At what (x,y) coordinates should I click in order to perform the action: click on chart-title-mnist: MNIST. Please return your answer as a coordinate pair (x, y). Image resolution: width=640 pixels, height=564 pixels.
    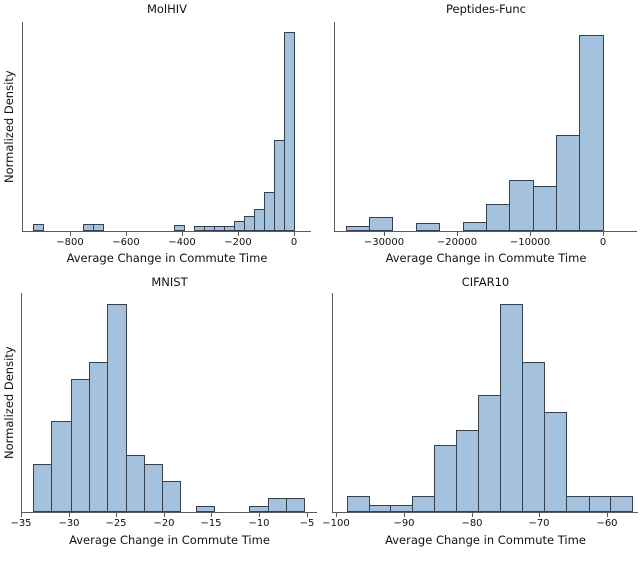
    Looking at the image, I should click on (169, 282).